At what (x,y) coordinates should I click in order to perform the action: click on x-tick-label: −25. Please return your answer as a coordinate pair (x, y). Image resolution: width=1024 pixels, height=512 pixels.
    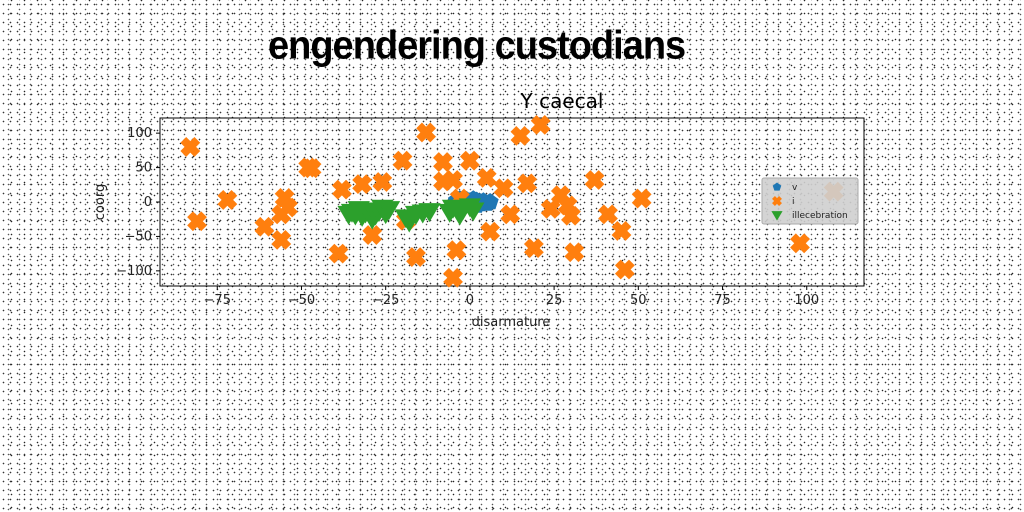
    Looking at the image, I should click on (385, 300).